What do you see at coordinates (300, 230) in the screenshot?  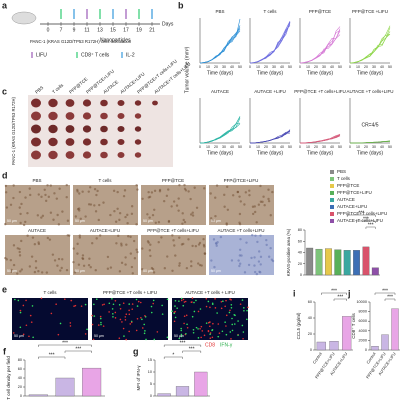 I see `y-tick-label: 80` at bounding box center [300, 230].